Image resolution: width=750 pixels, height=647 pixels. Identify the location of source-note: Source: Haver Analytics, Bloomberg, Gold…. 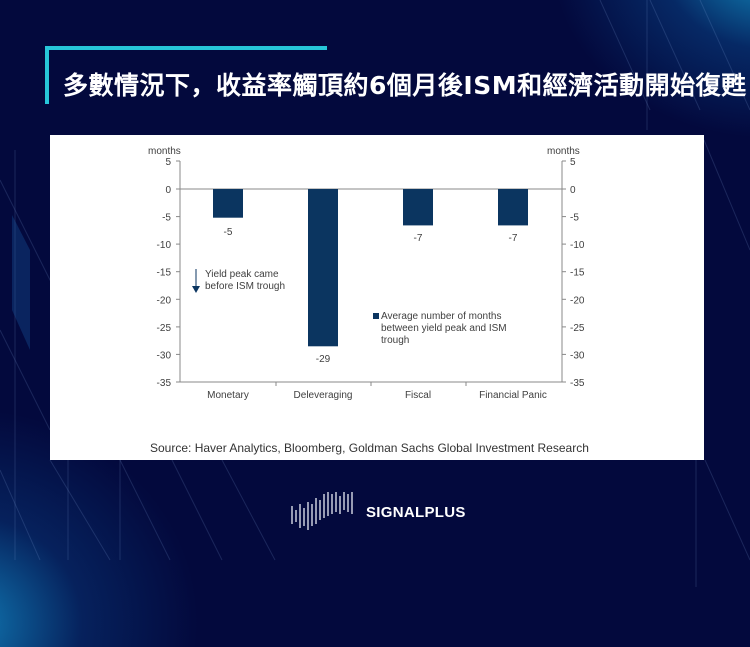
(369, 448).